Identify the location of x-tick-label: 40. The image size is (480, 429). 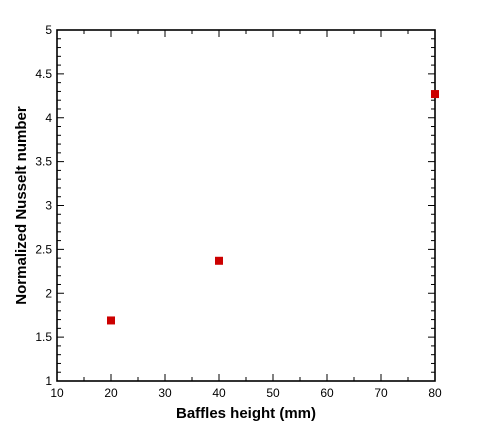
(219, 393).